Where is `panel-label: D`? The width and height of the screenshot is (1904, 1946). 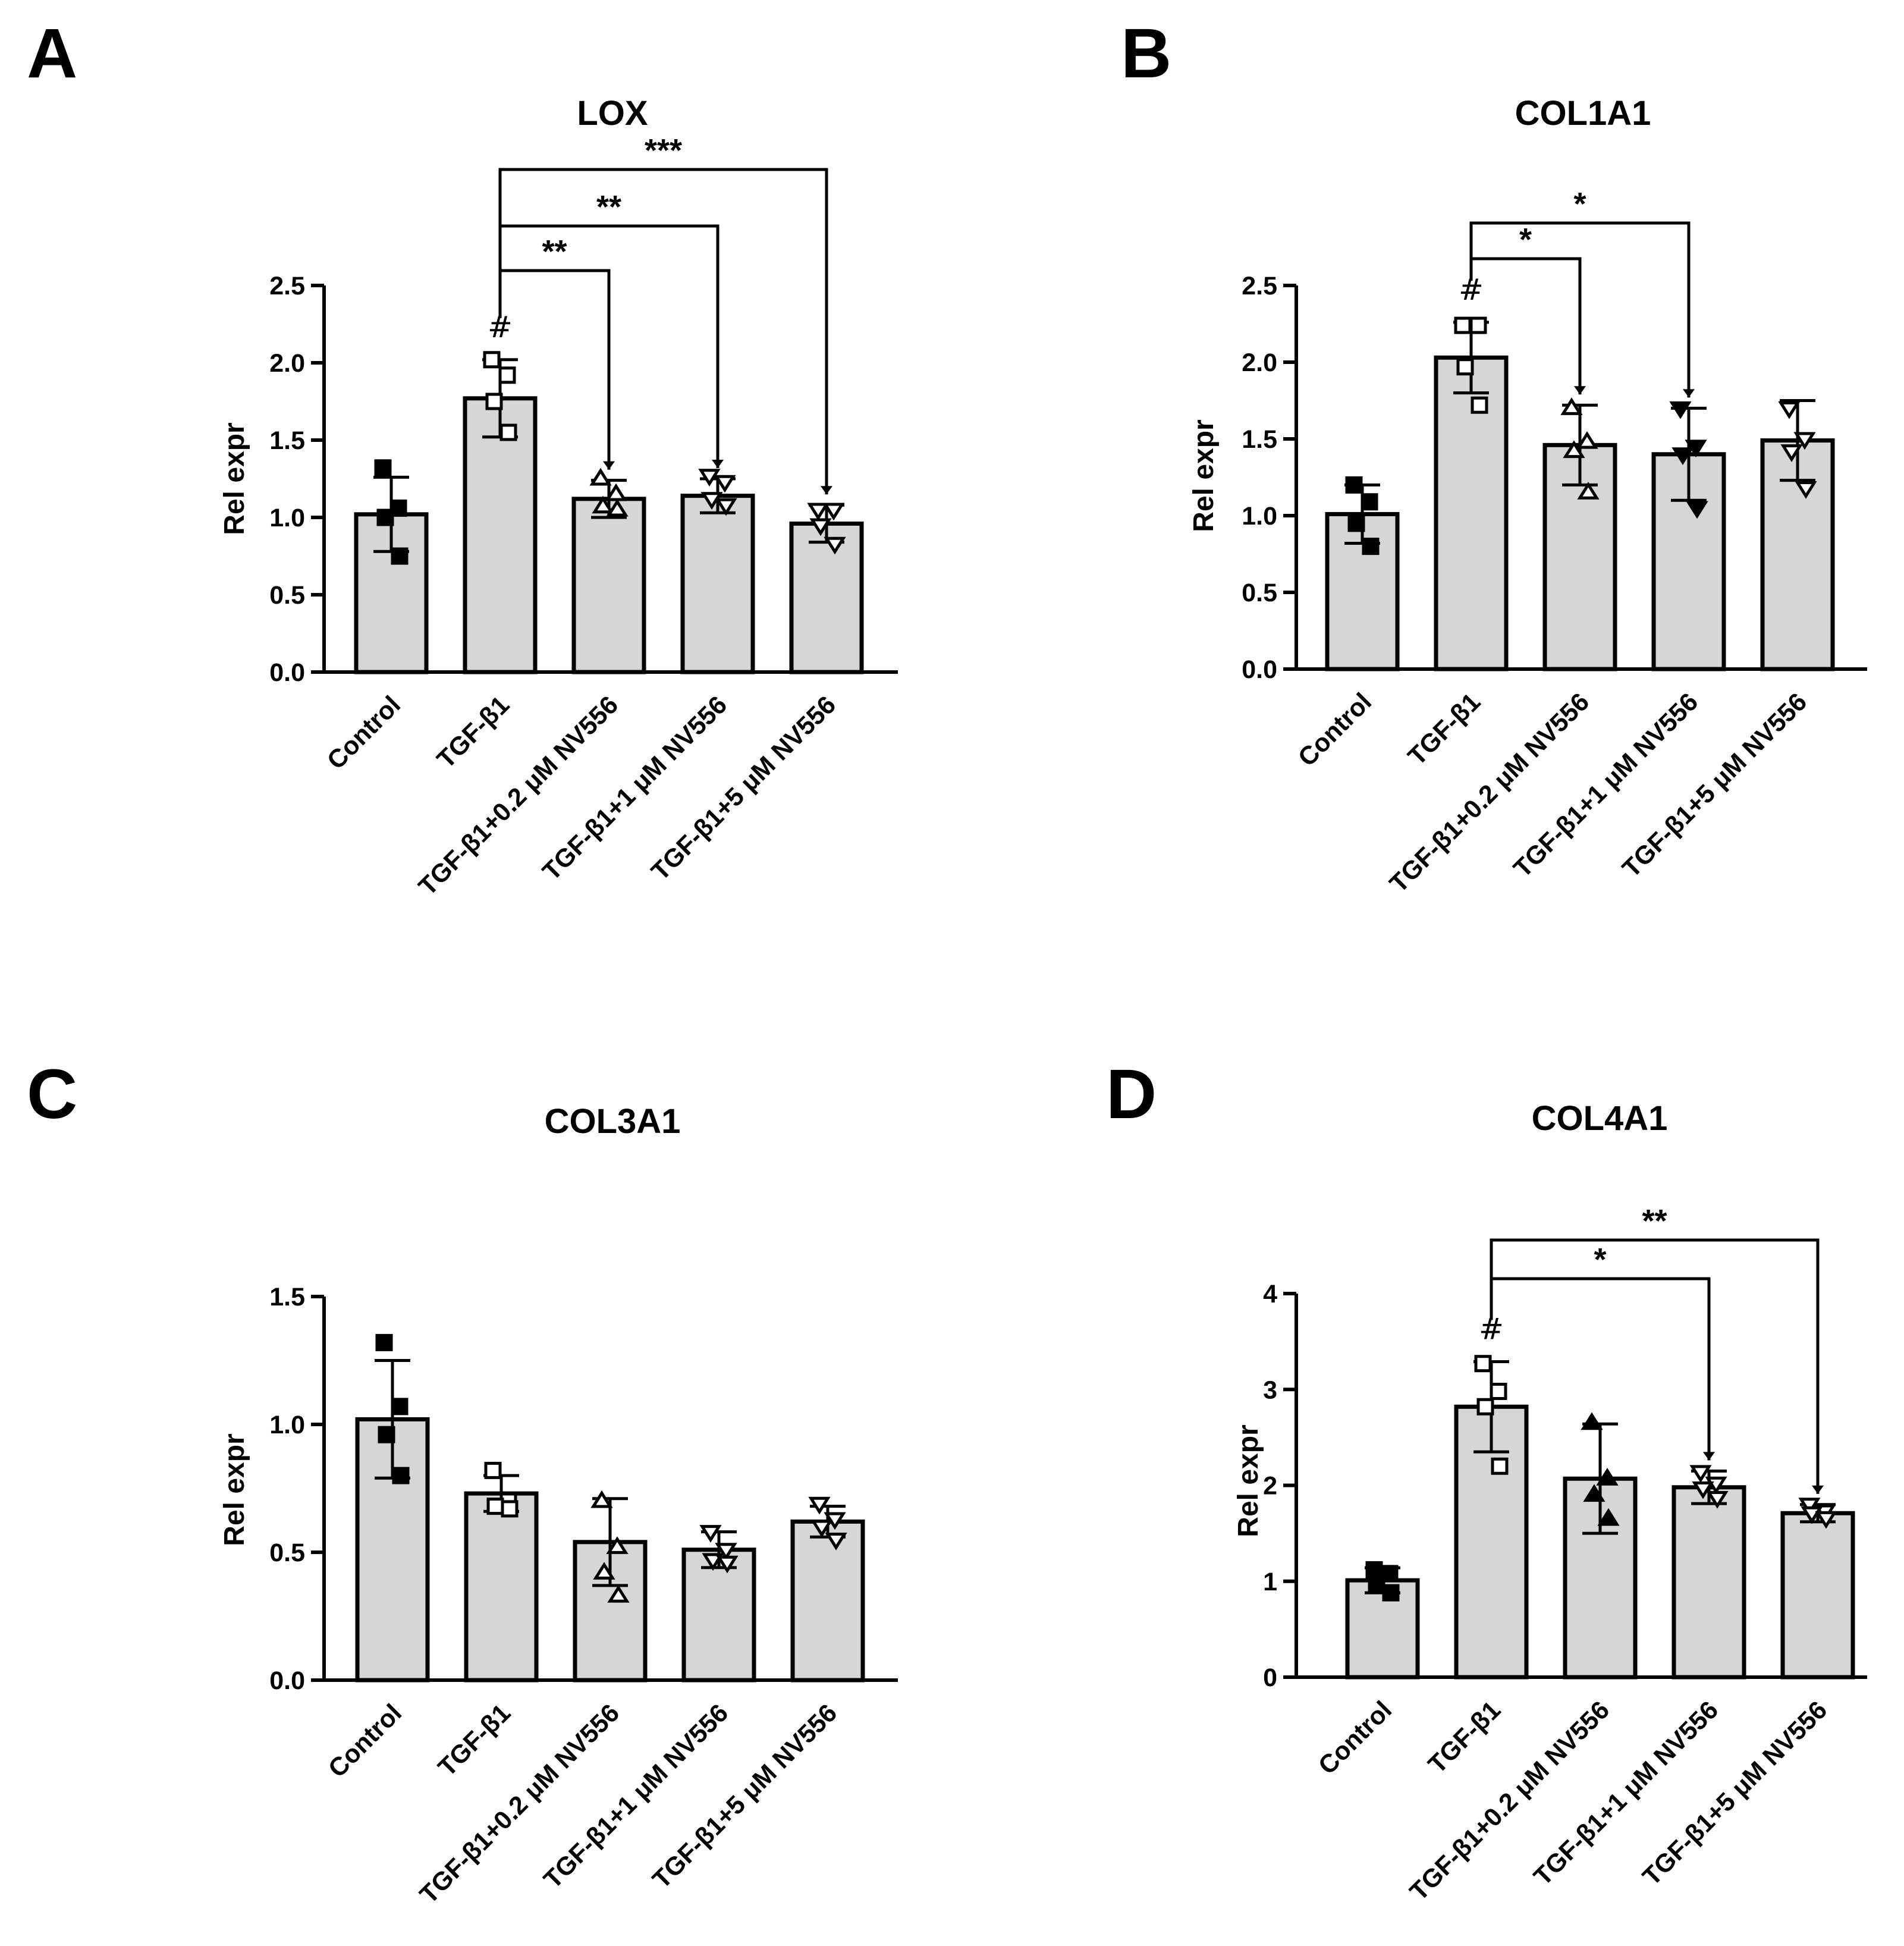 panel-label: D is located at coordinates (1131, 1094).